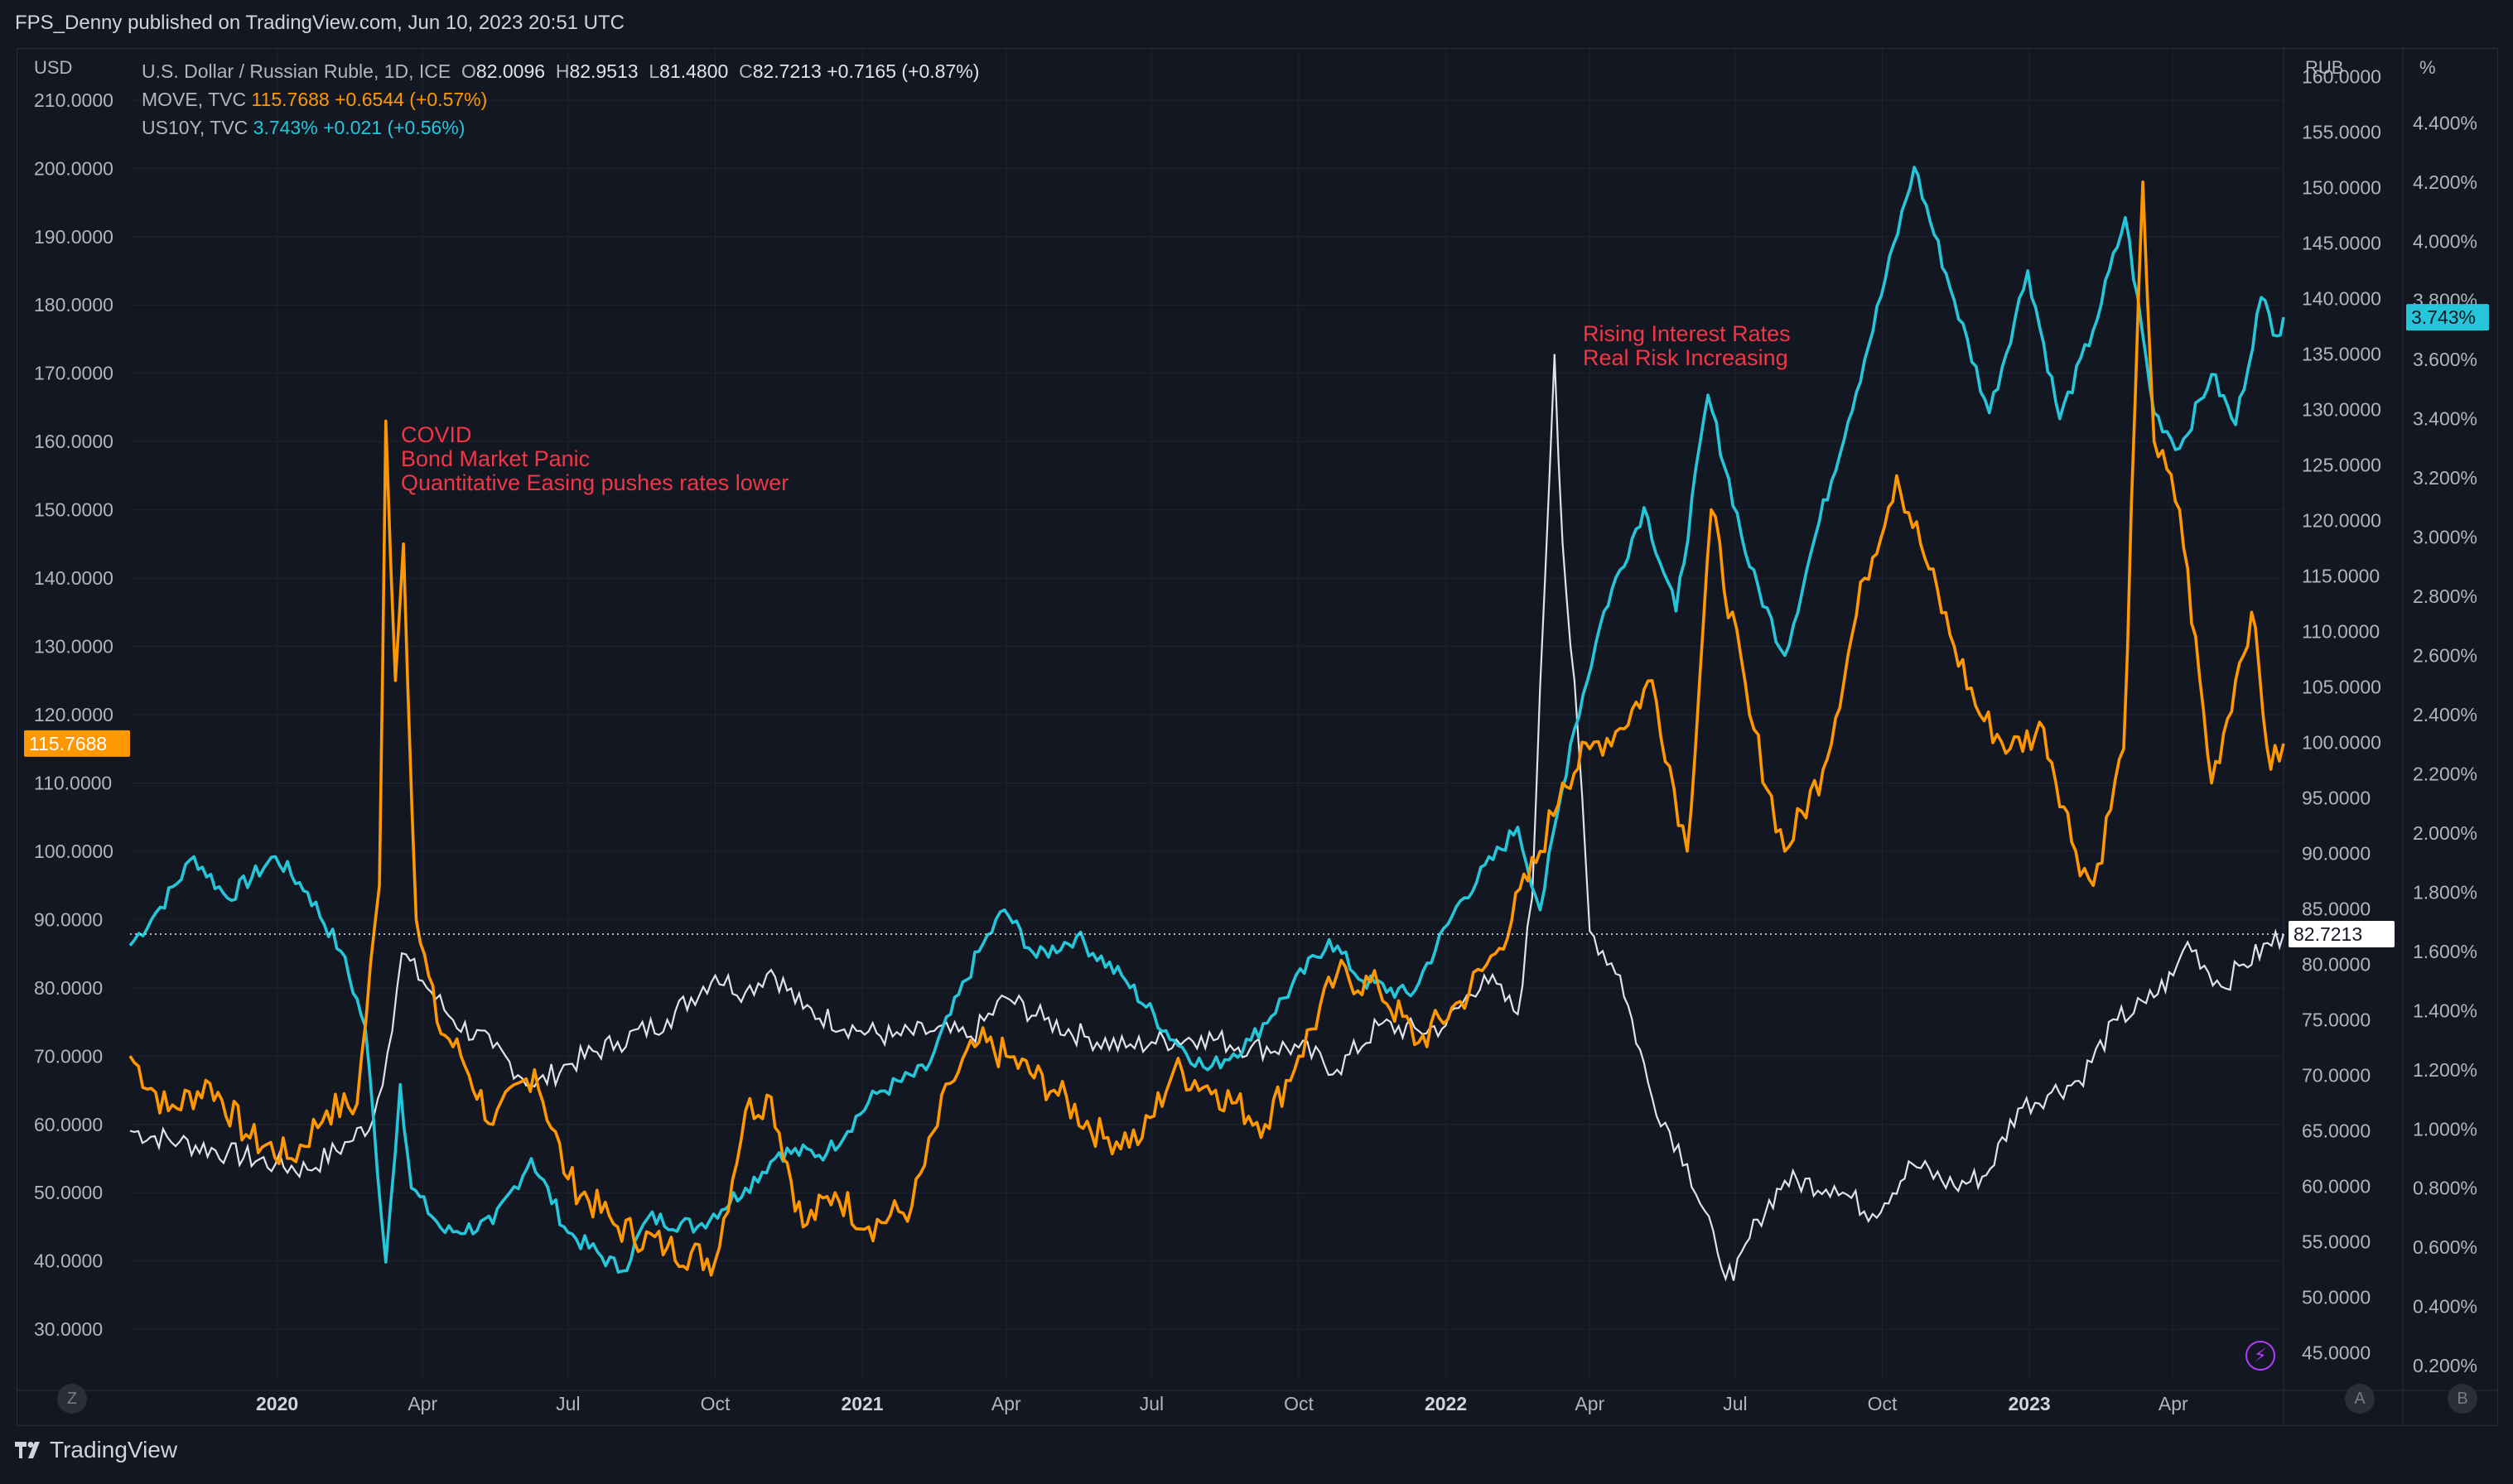  What do you see at coordinates (73, 510) in the screenshot?
I see `left-axis-tick-label: 150.0000` at bounding box center [73, 510].